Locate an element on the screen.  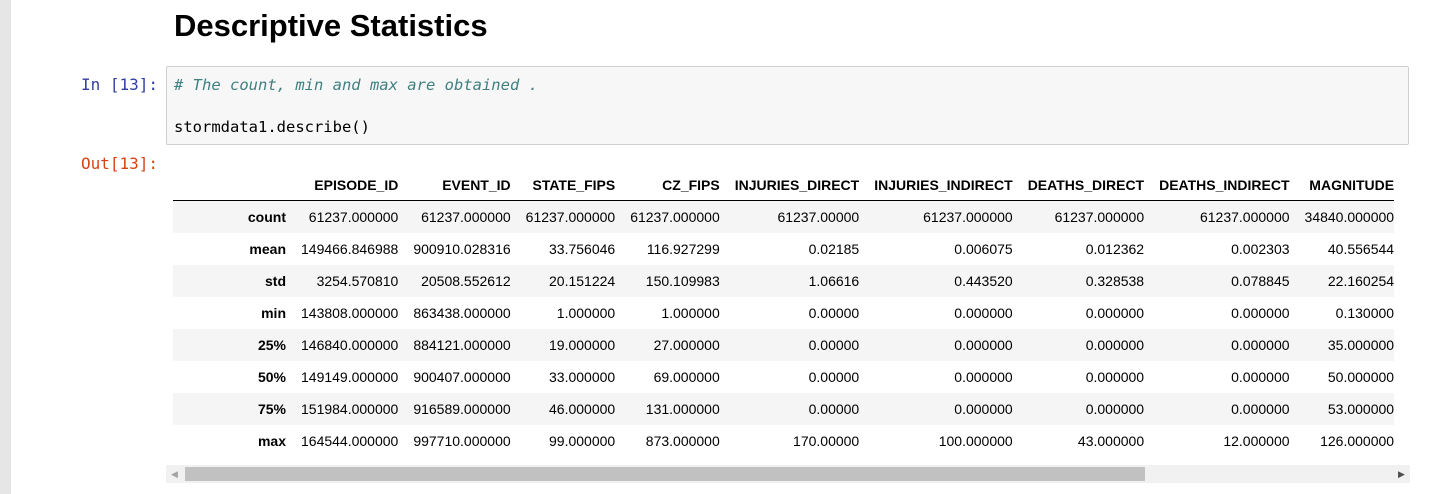
table-cell: 19.000000 is located at coordinates (582, 345).